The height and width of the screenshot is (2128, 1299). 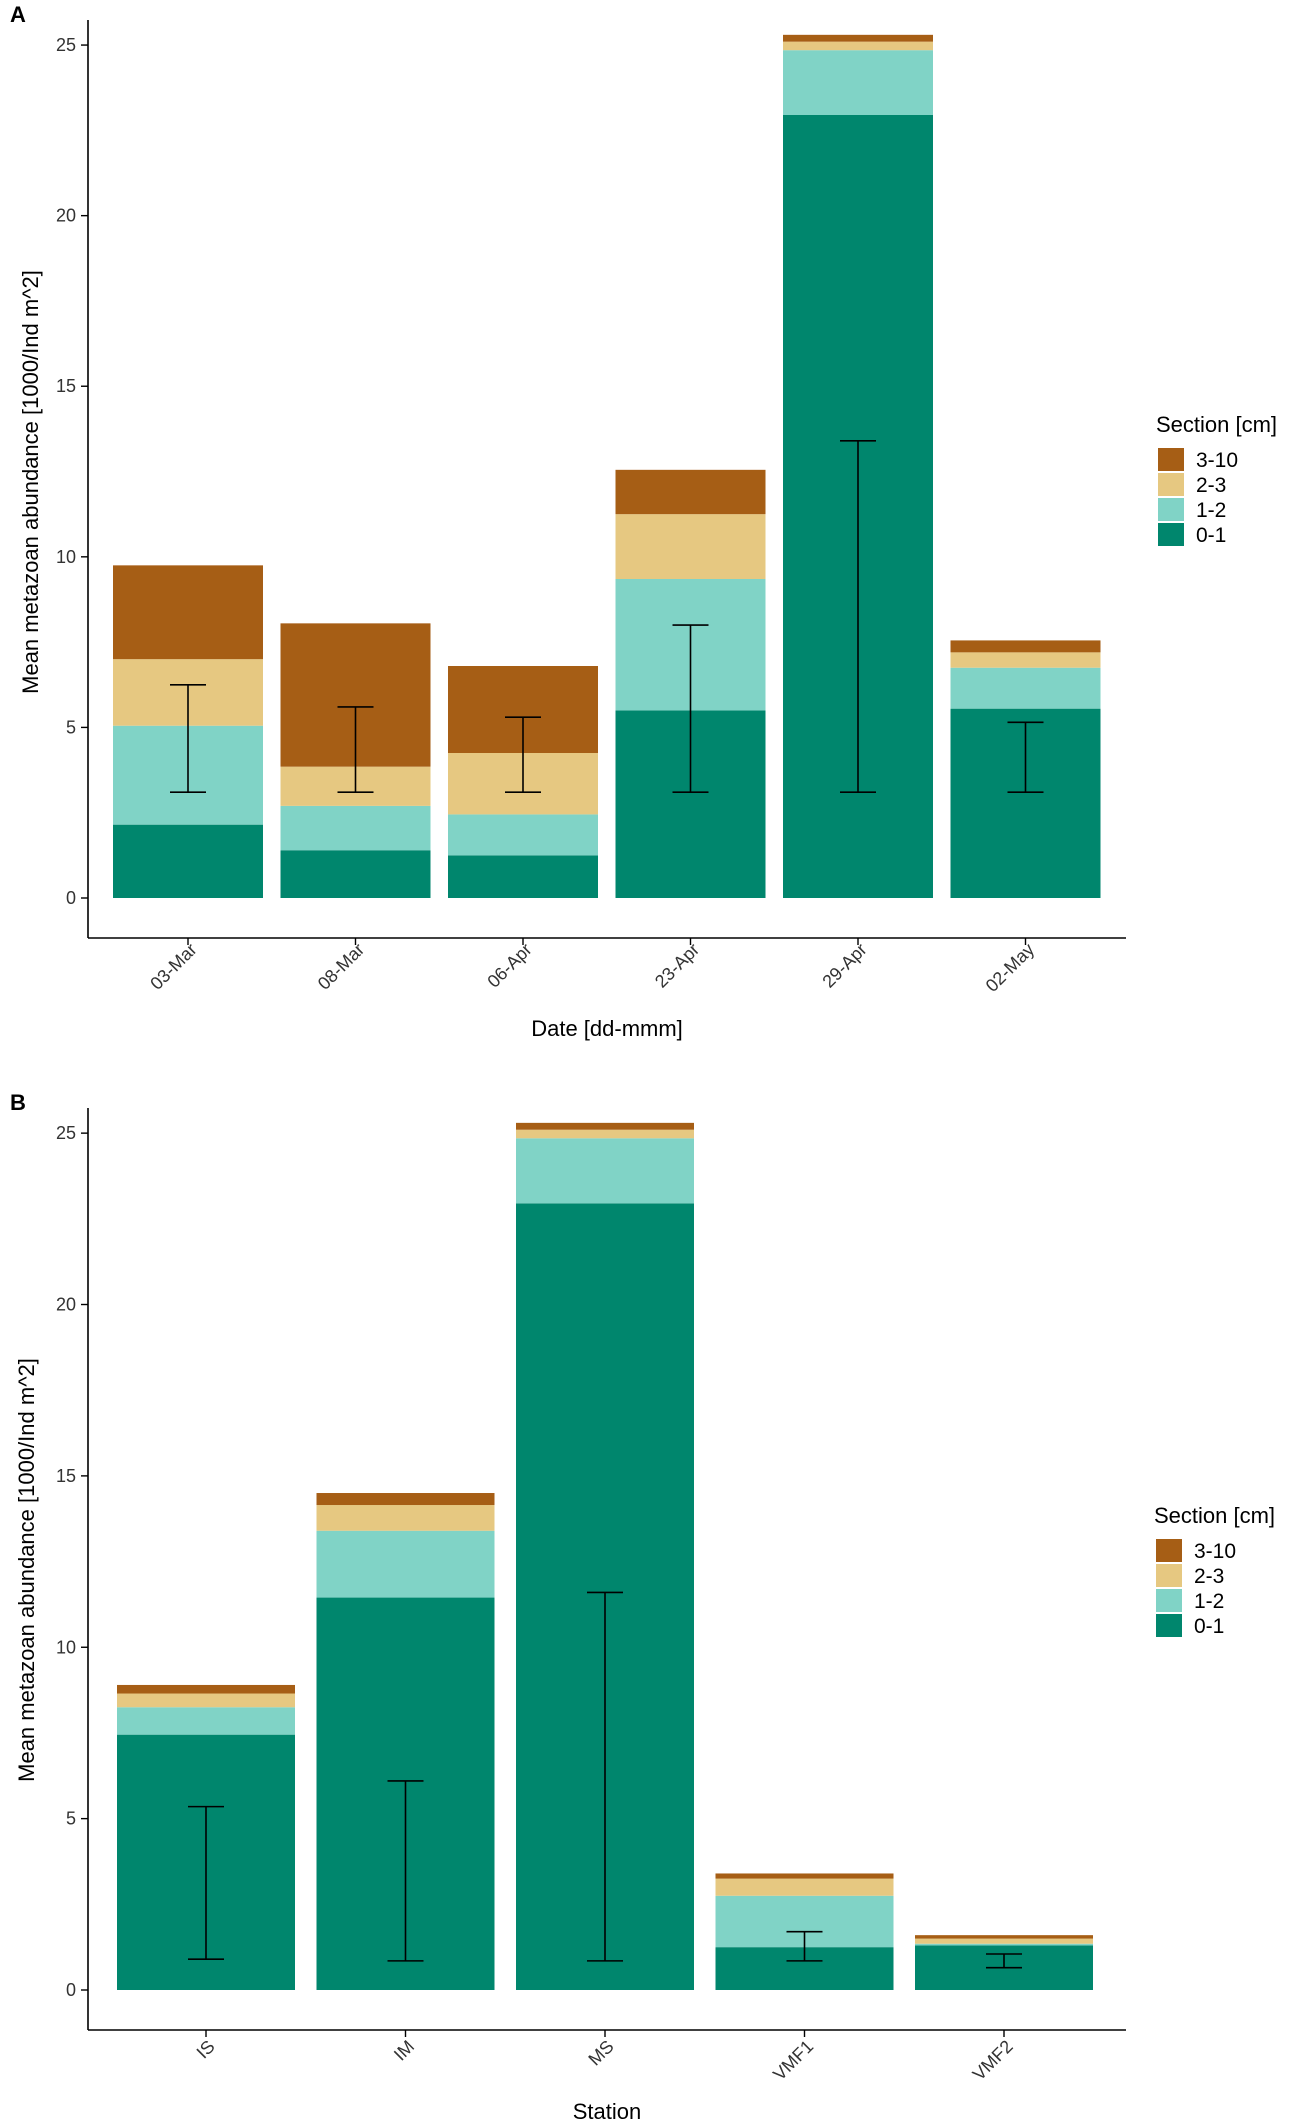 I want to click on x-tick-label: IM, so click(x=404, y=2050).